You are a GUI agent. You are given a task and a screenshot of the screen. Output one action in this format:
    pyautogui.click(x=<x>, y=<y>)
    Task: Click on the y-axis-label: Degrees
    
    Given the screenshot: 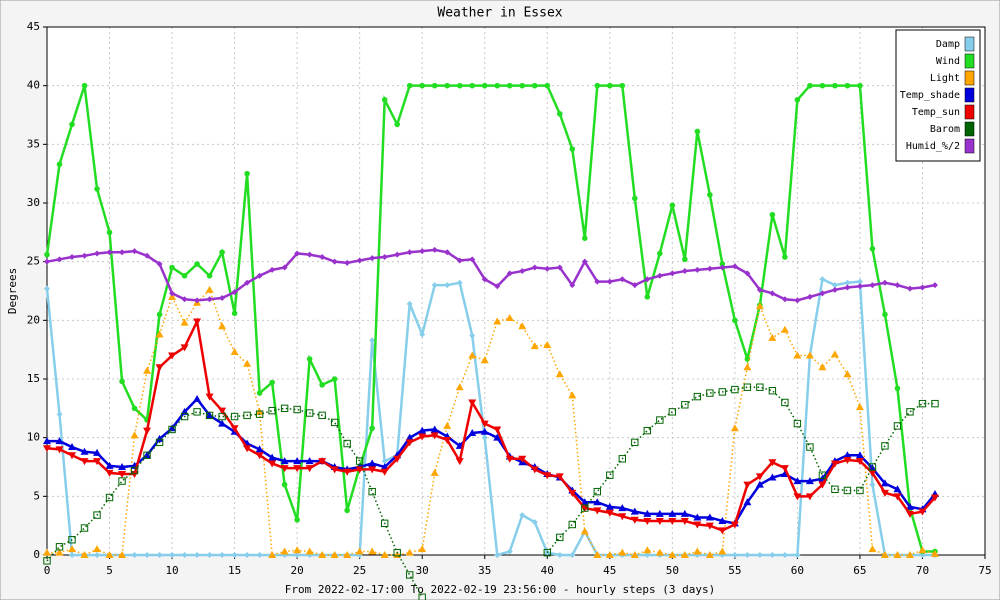 What is the action you would take?
    pyautogui.click(x=12, y=291)
    